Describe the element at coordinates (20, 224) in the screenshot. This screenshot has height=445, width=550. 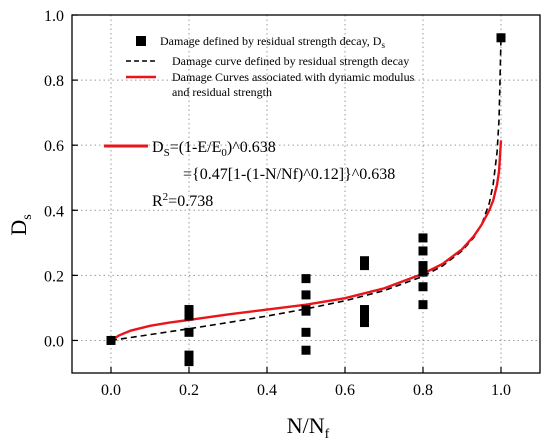
I see `y-axis-title: Ds` at that location.